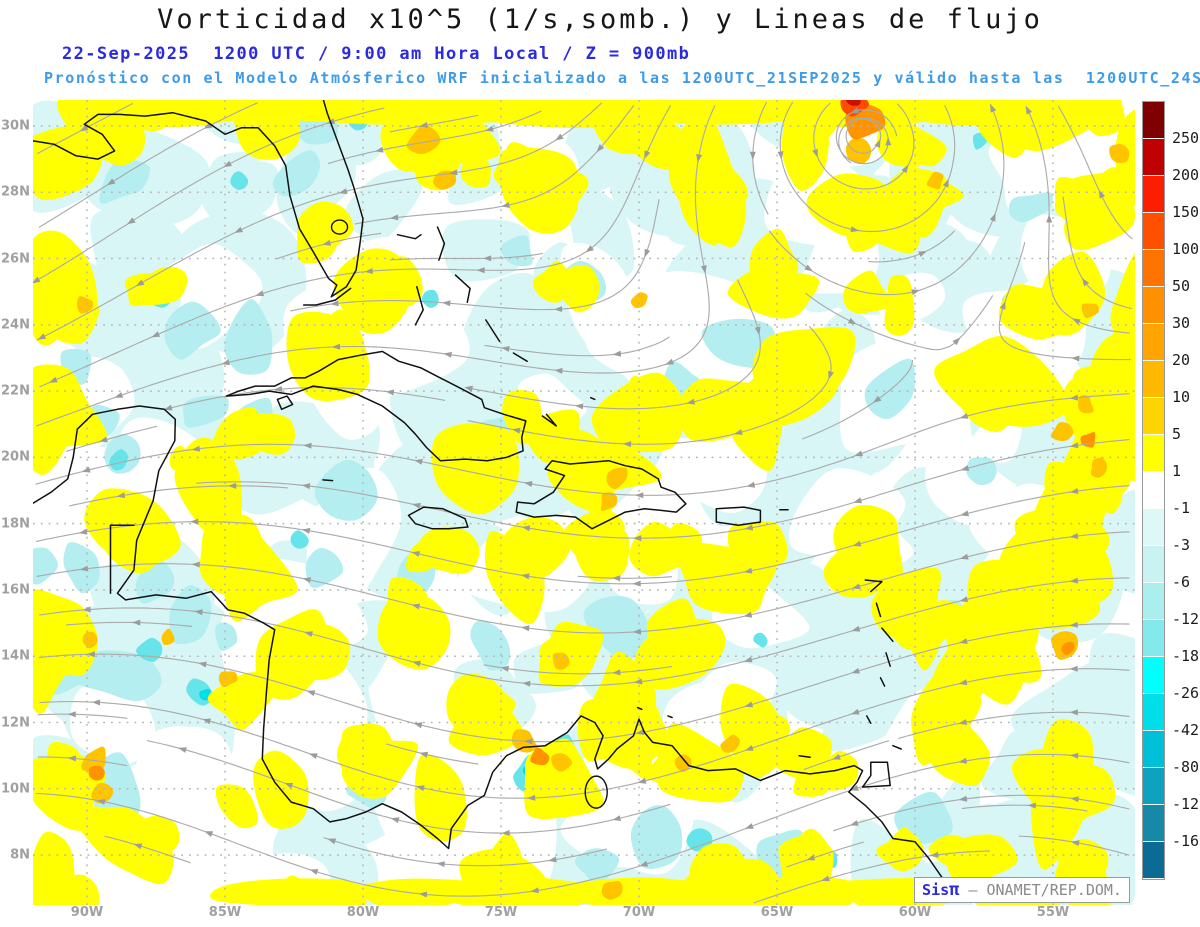 The image size is (1200, 927). Describe the element at coordinates (501, 912) in the screenshot. I see `lon-tick-label: 75W` at that location.